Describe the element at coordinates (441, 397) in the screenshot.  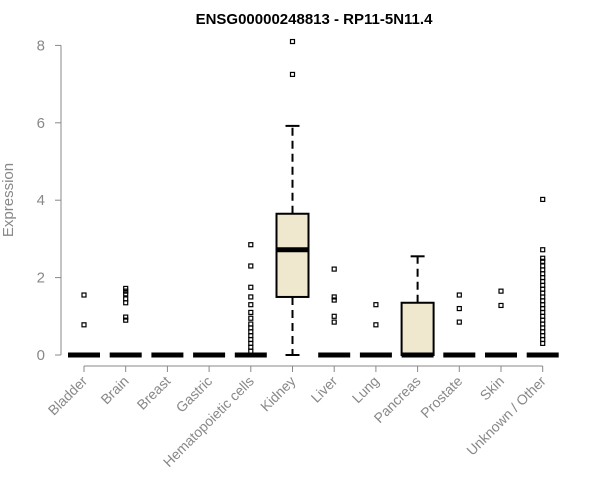
I see `x-tick-label: Prostate` at that location.